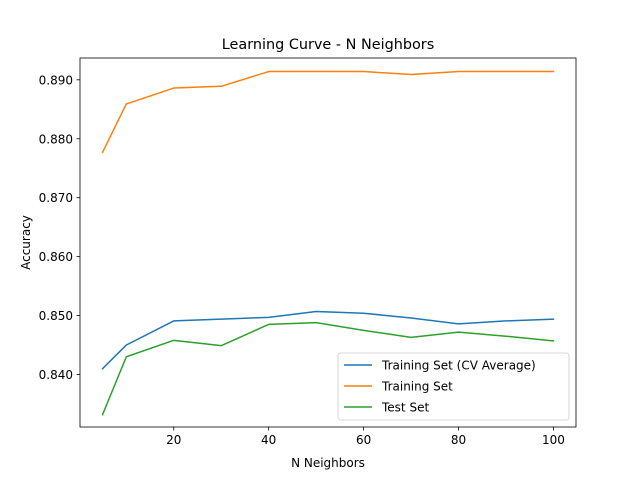 Image resolution: width=640 pixels, height=484 pixels. What do you see at coordinates (458, 366) in the screenshot?
I see `legend-label-0: Training Set (CV Average)` at bounding box center [458, 366].